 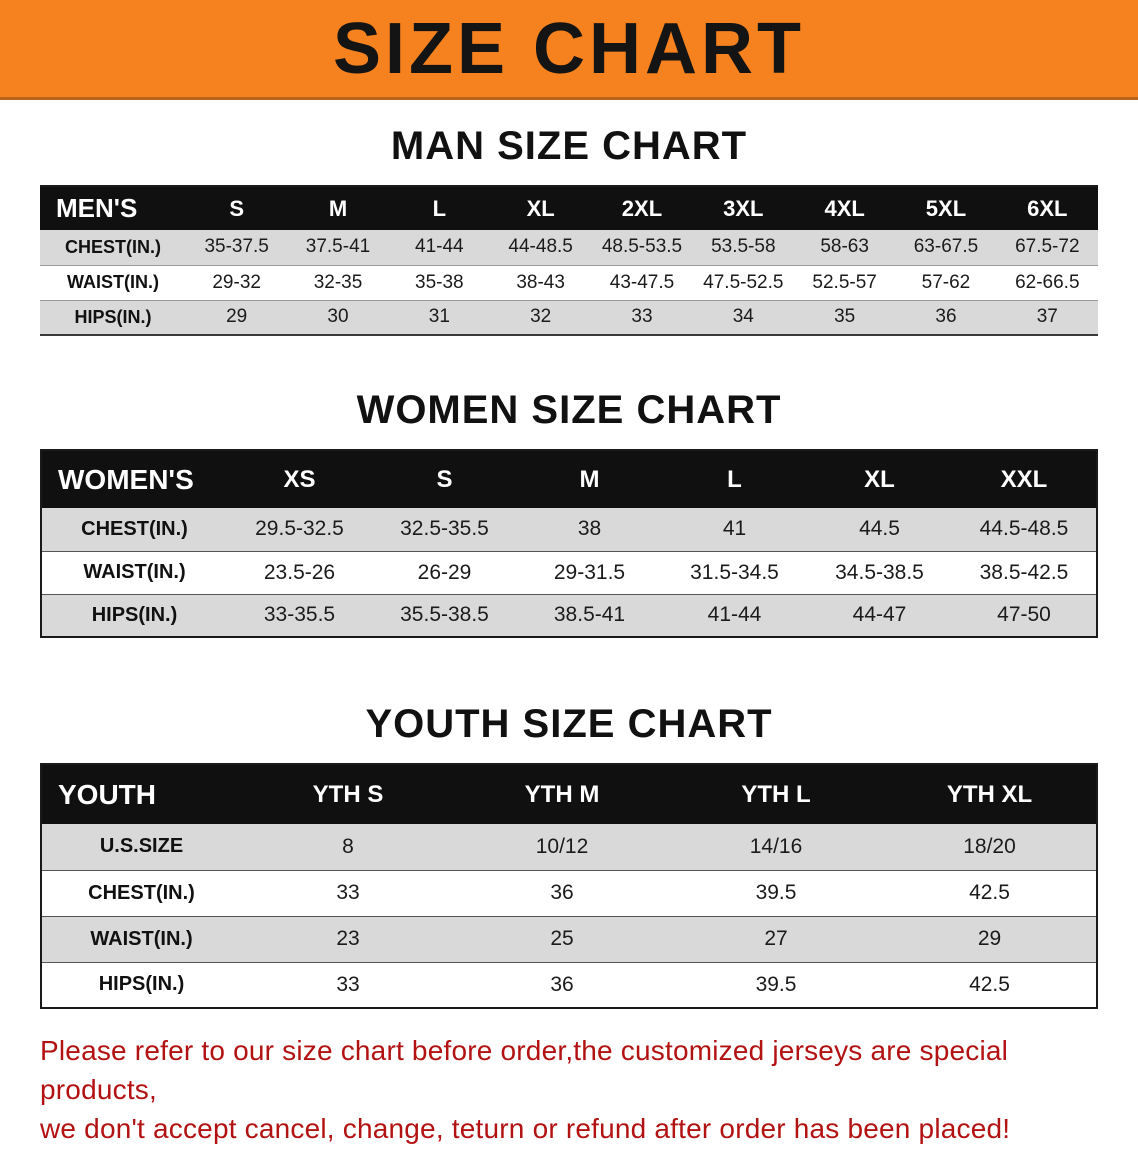 I want to click on size-value-cell: 47-50, so click(x=1024, y=615).